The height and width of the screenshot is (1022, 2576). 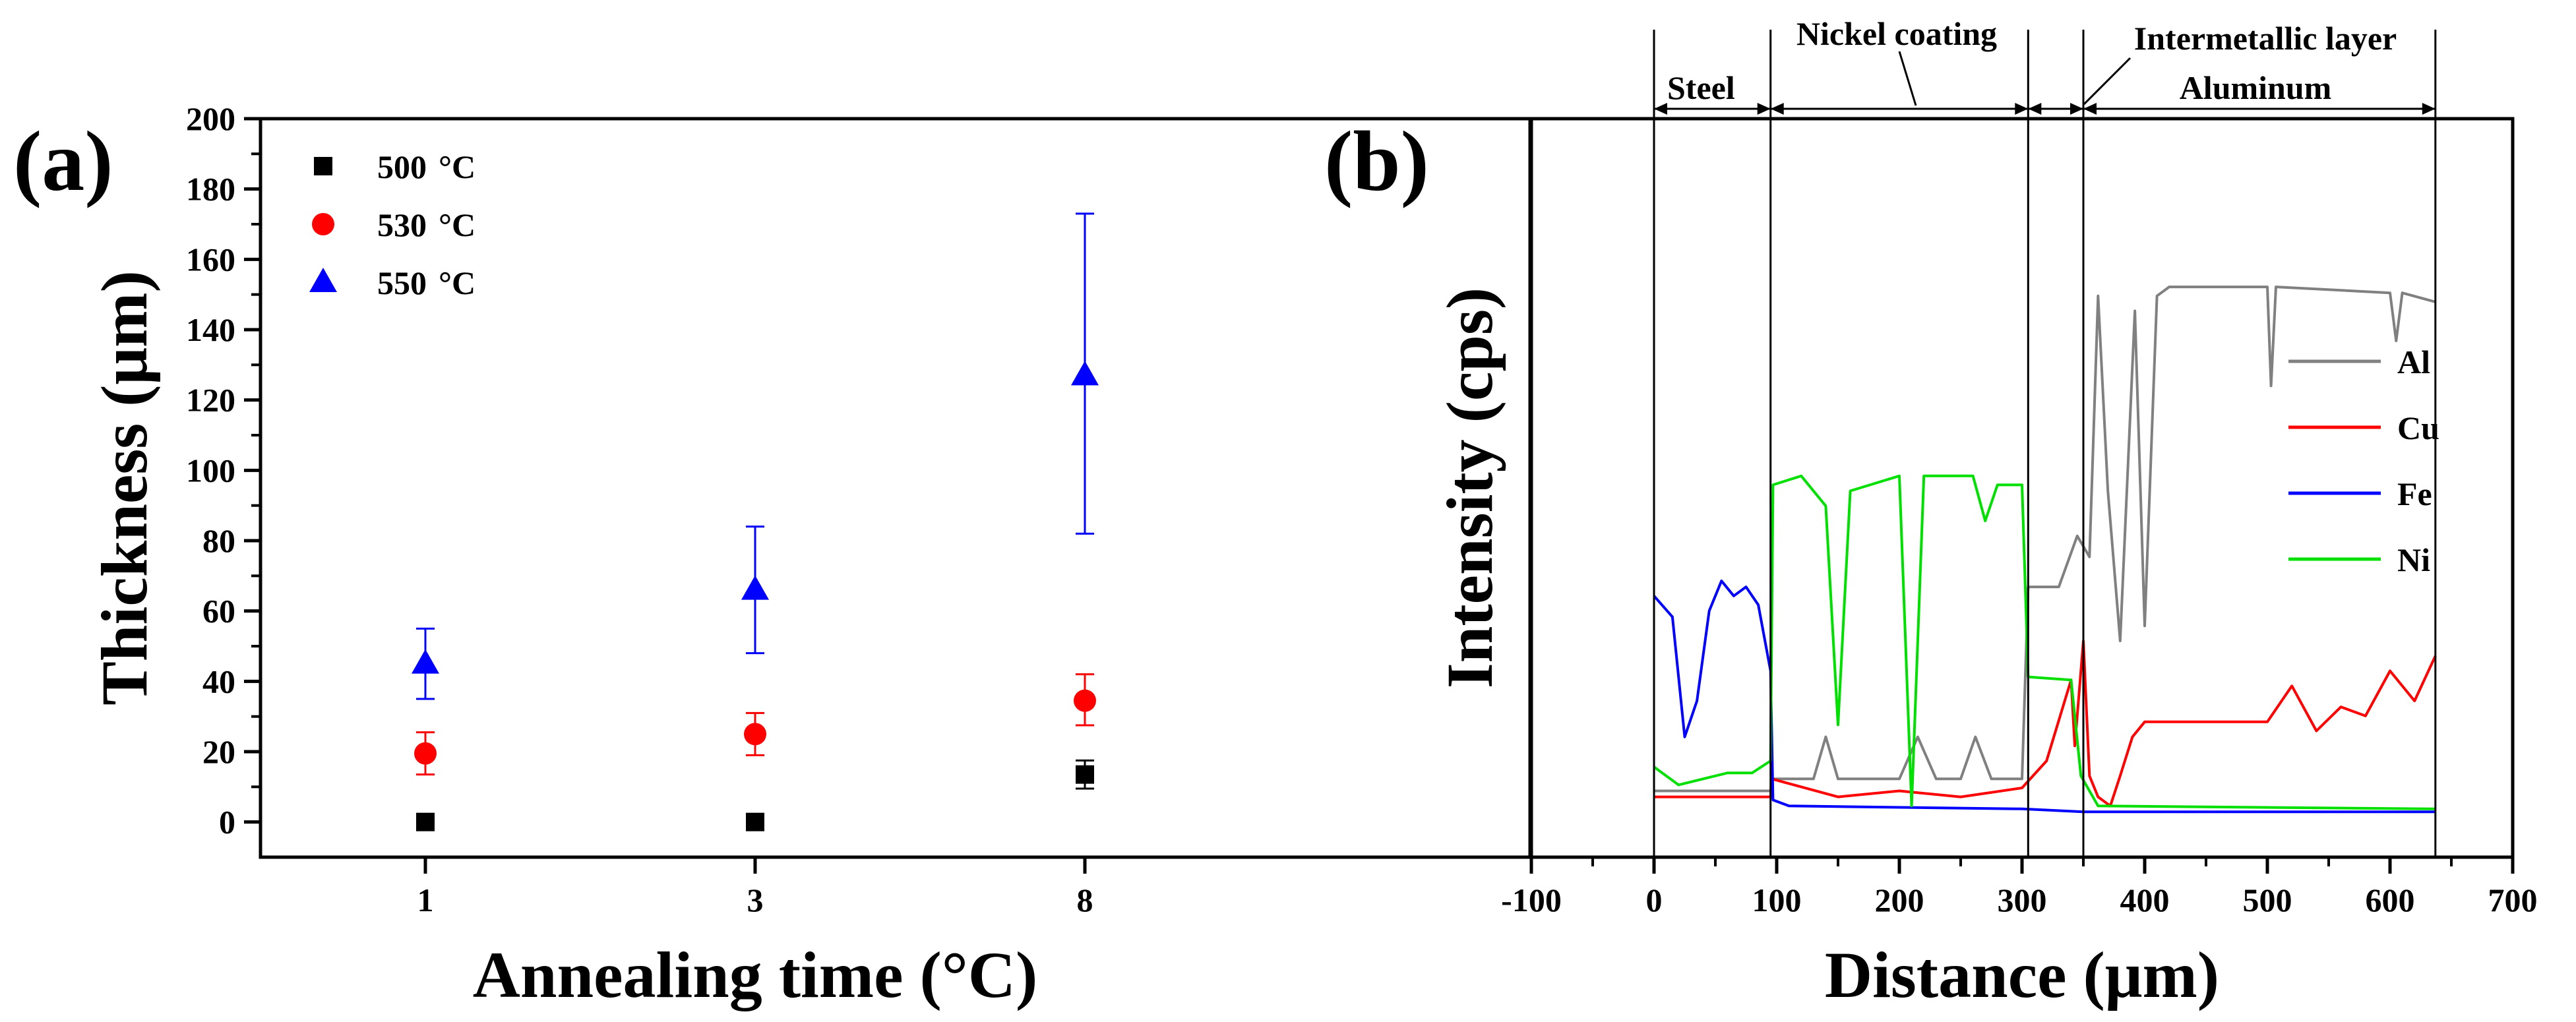 I want to click on legend-label-value: 550, so click(x=402, y=282).